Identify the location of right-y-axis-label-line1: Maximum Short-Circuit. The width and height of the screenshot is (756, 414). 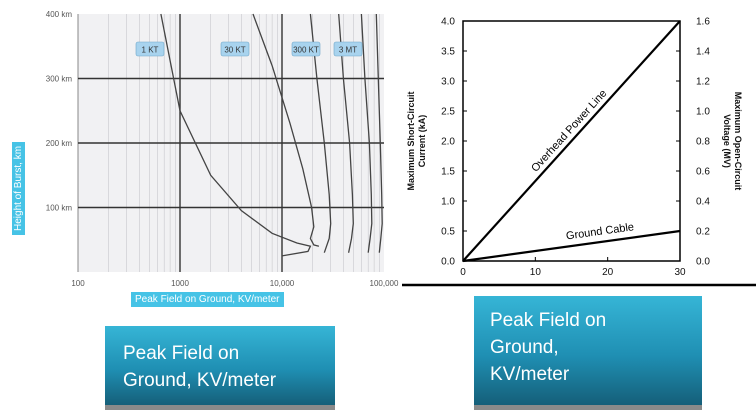
(411, 140).